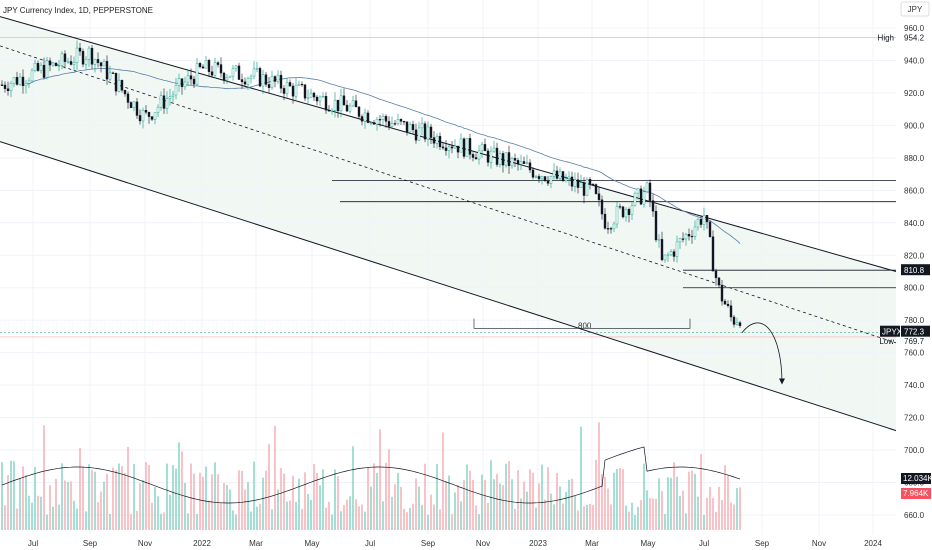  Describe the element at coordinates (311, 543) in the screenshot. I see `x-tick-label: May` at that location.